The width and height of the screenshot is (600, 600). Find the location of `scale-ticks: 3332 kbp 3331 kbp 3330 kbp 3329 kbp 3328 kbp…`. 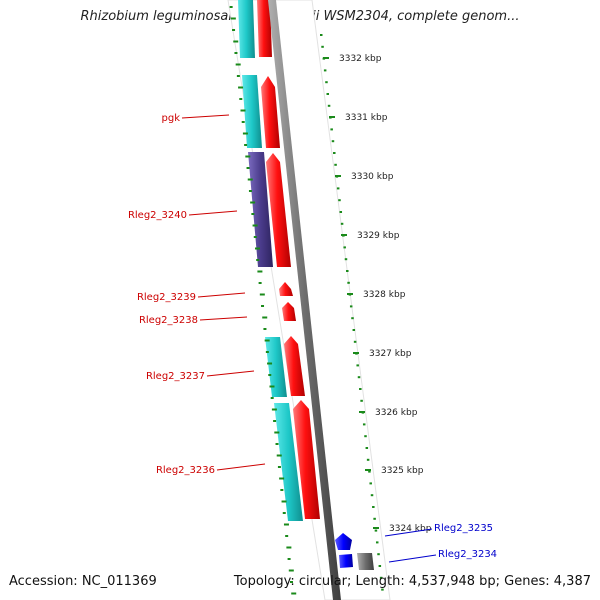

scale-ticks: 3332 kbp 3331 kbp 3330 kbp 3329 kbp 3328 kbp… is located at coordinates (377, 294).